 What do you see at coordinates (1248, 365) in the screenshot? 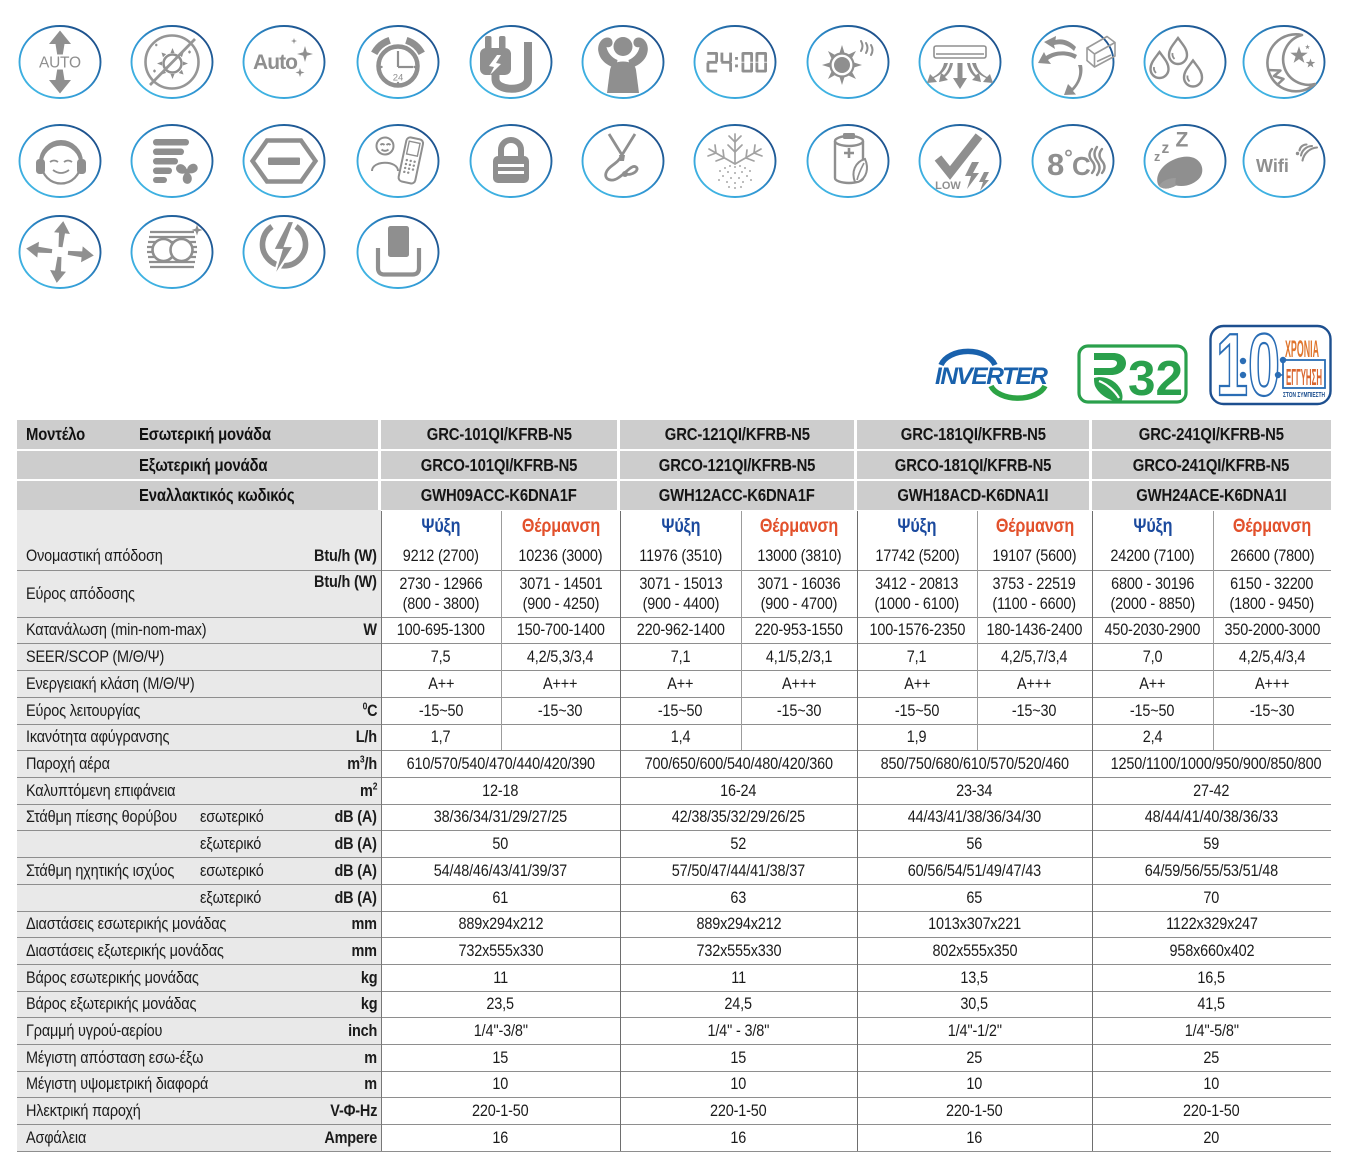
I see `svg-text: 10` at bounding box center [1248, 365].